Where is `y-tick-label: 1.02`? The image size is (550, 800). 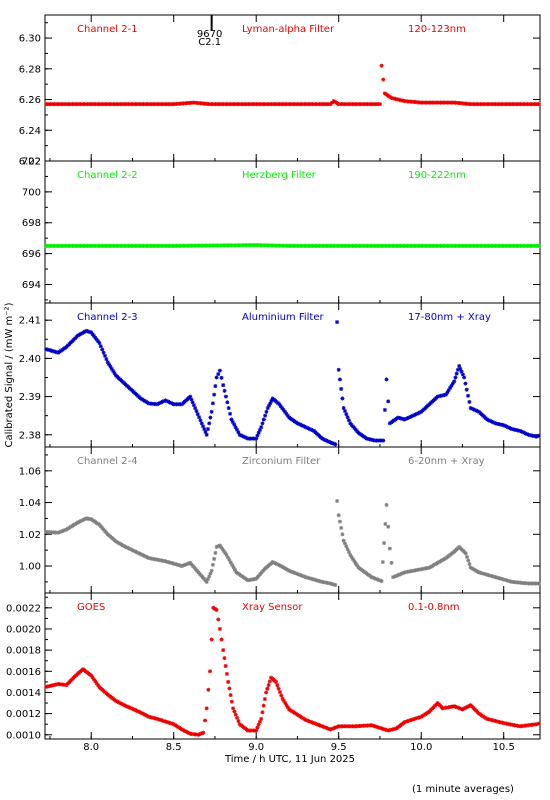 y-tick-label: 1.02 is located at coordinates (30, 535).